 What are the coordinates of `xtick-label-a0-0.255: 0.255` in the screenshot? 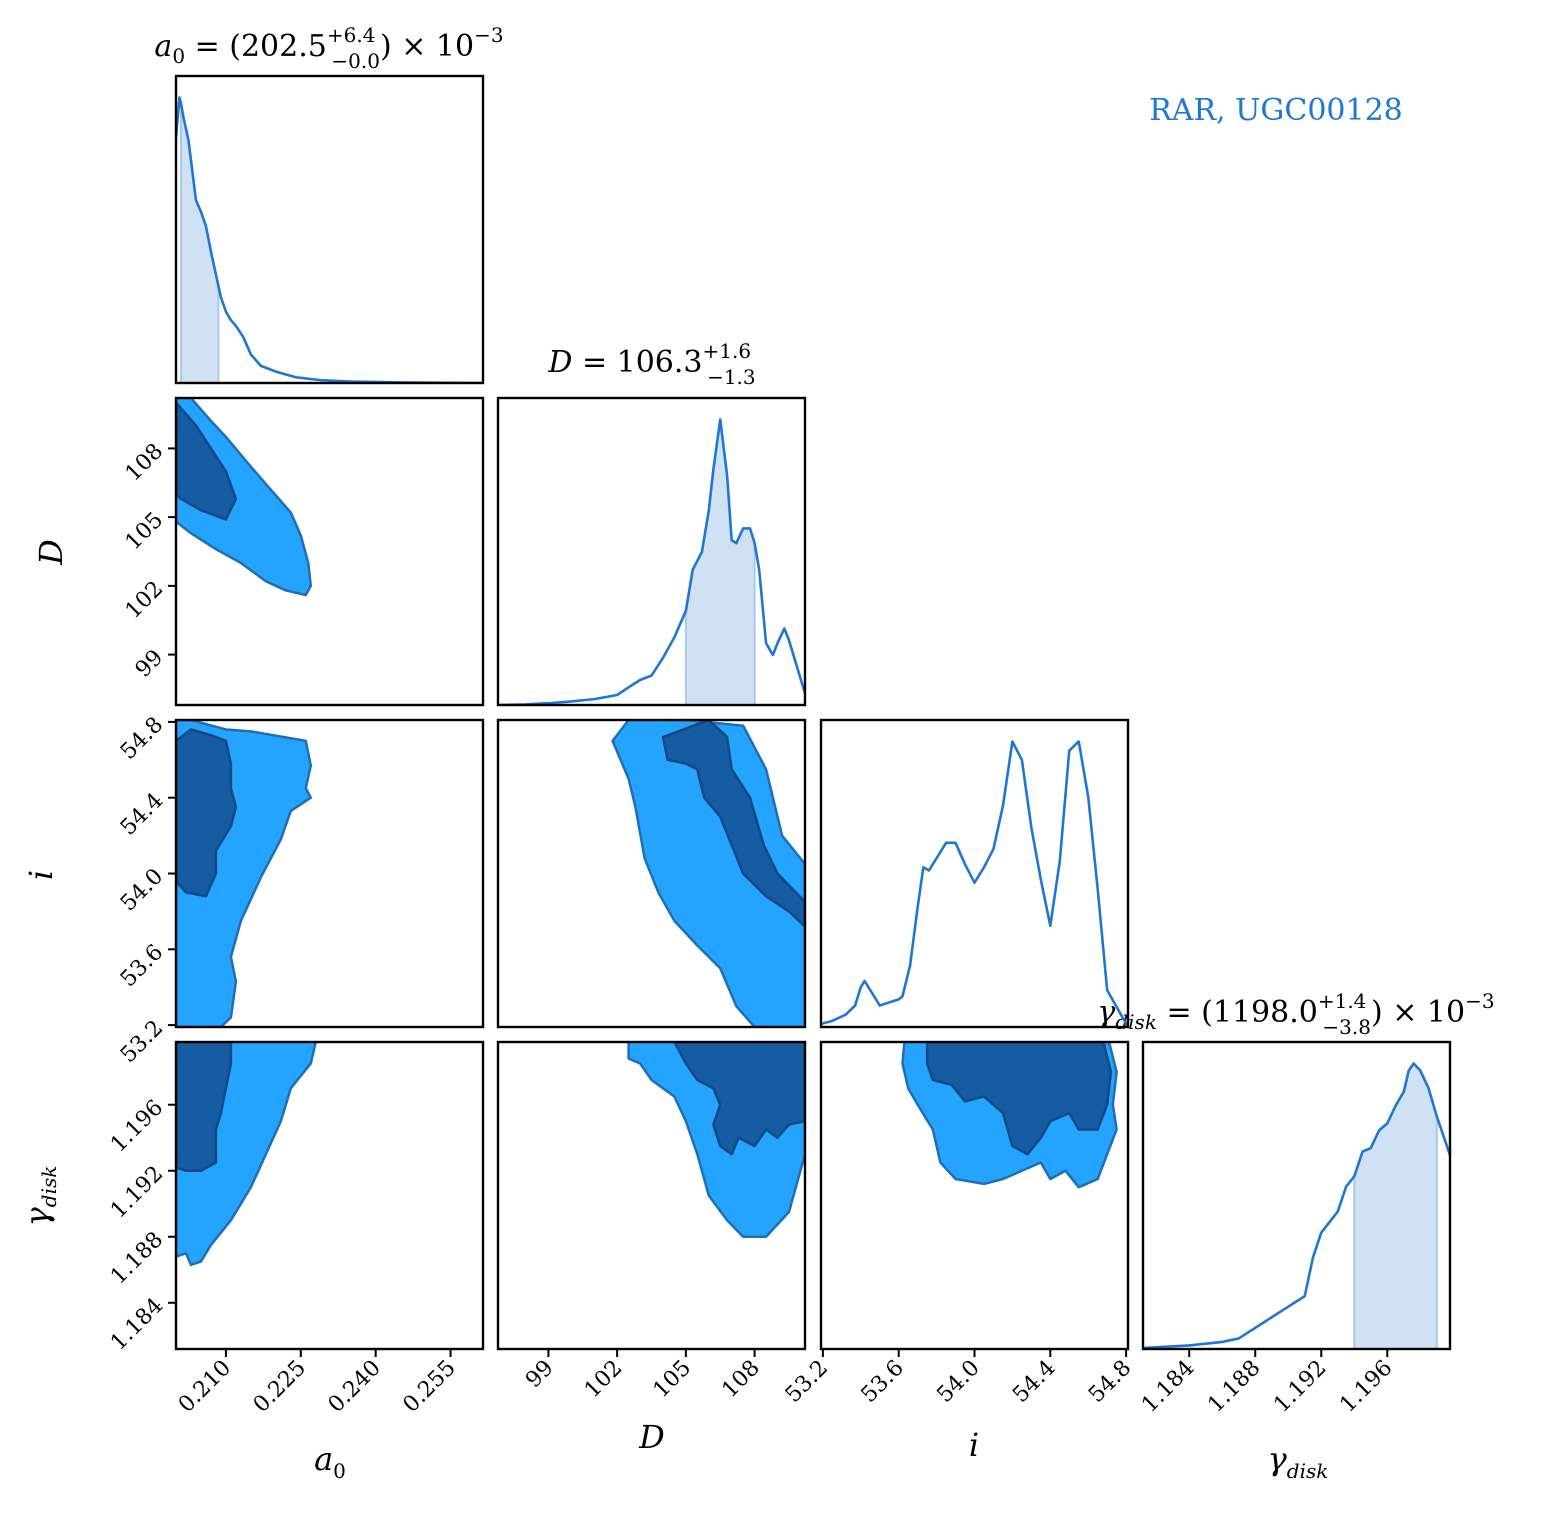 It's located at (430, 1387).